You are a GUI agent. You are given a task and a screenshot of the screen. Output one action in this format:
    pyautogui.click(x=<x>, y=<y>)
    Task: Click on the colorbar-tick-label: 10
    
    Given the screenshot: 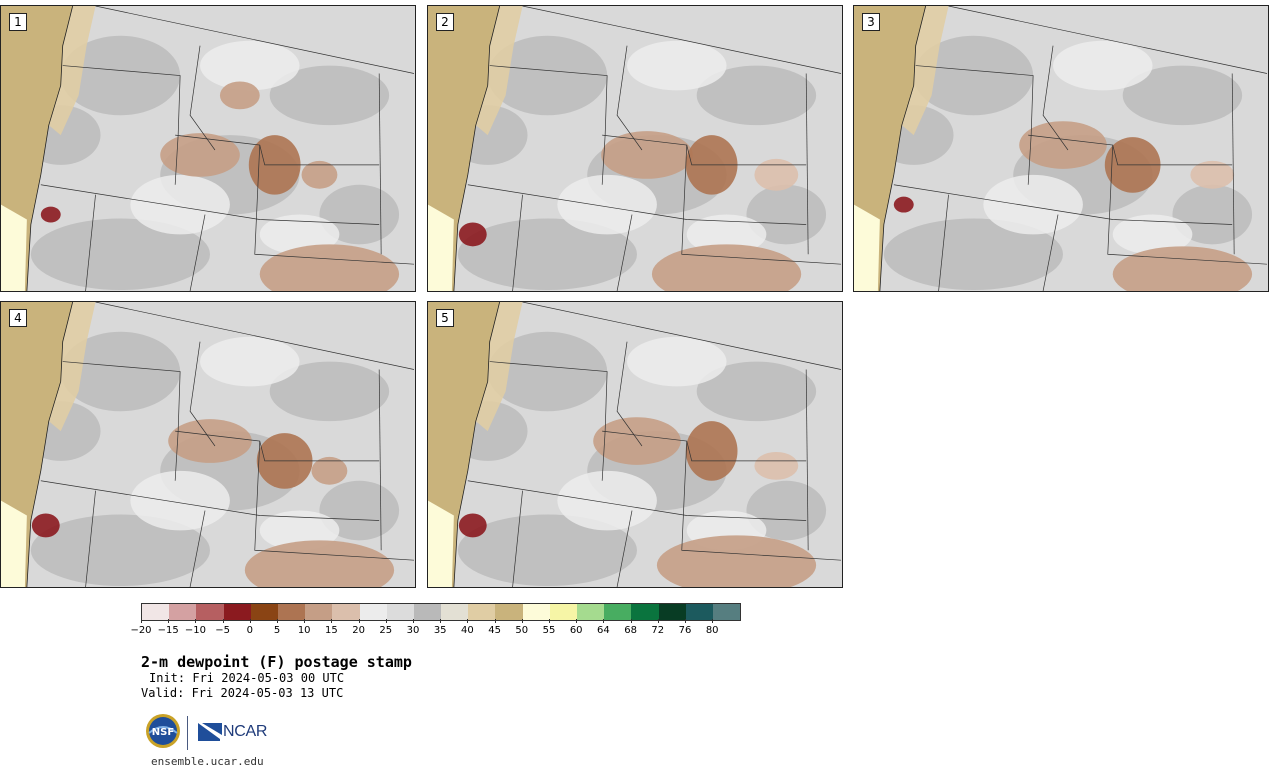 What is the action you would take?
    pyautogui.click(x=304, y=630)
    